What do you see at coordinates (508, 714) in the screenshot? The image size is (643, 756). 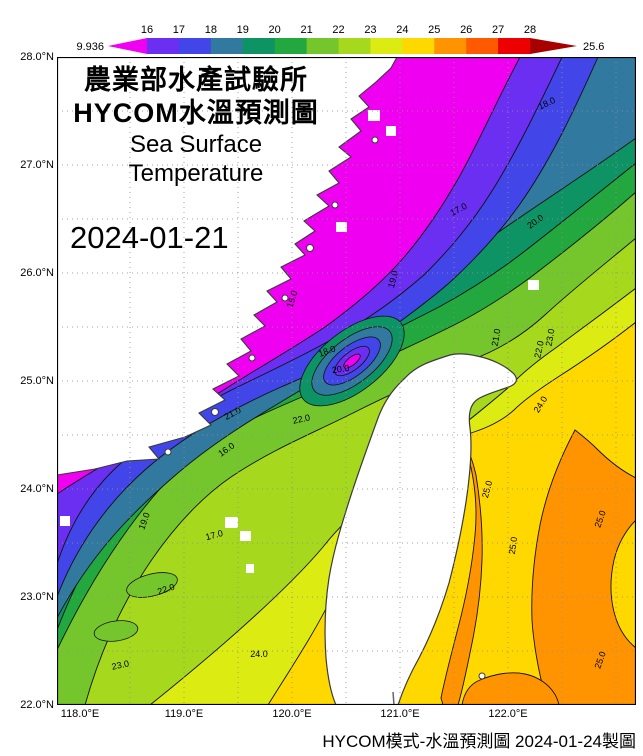 I see `x-axis-tick-label: 122.0°E` at bounding box center [508, 714].